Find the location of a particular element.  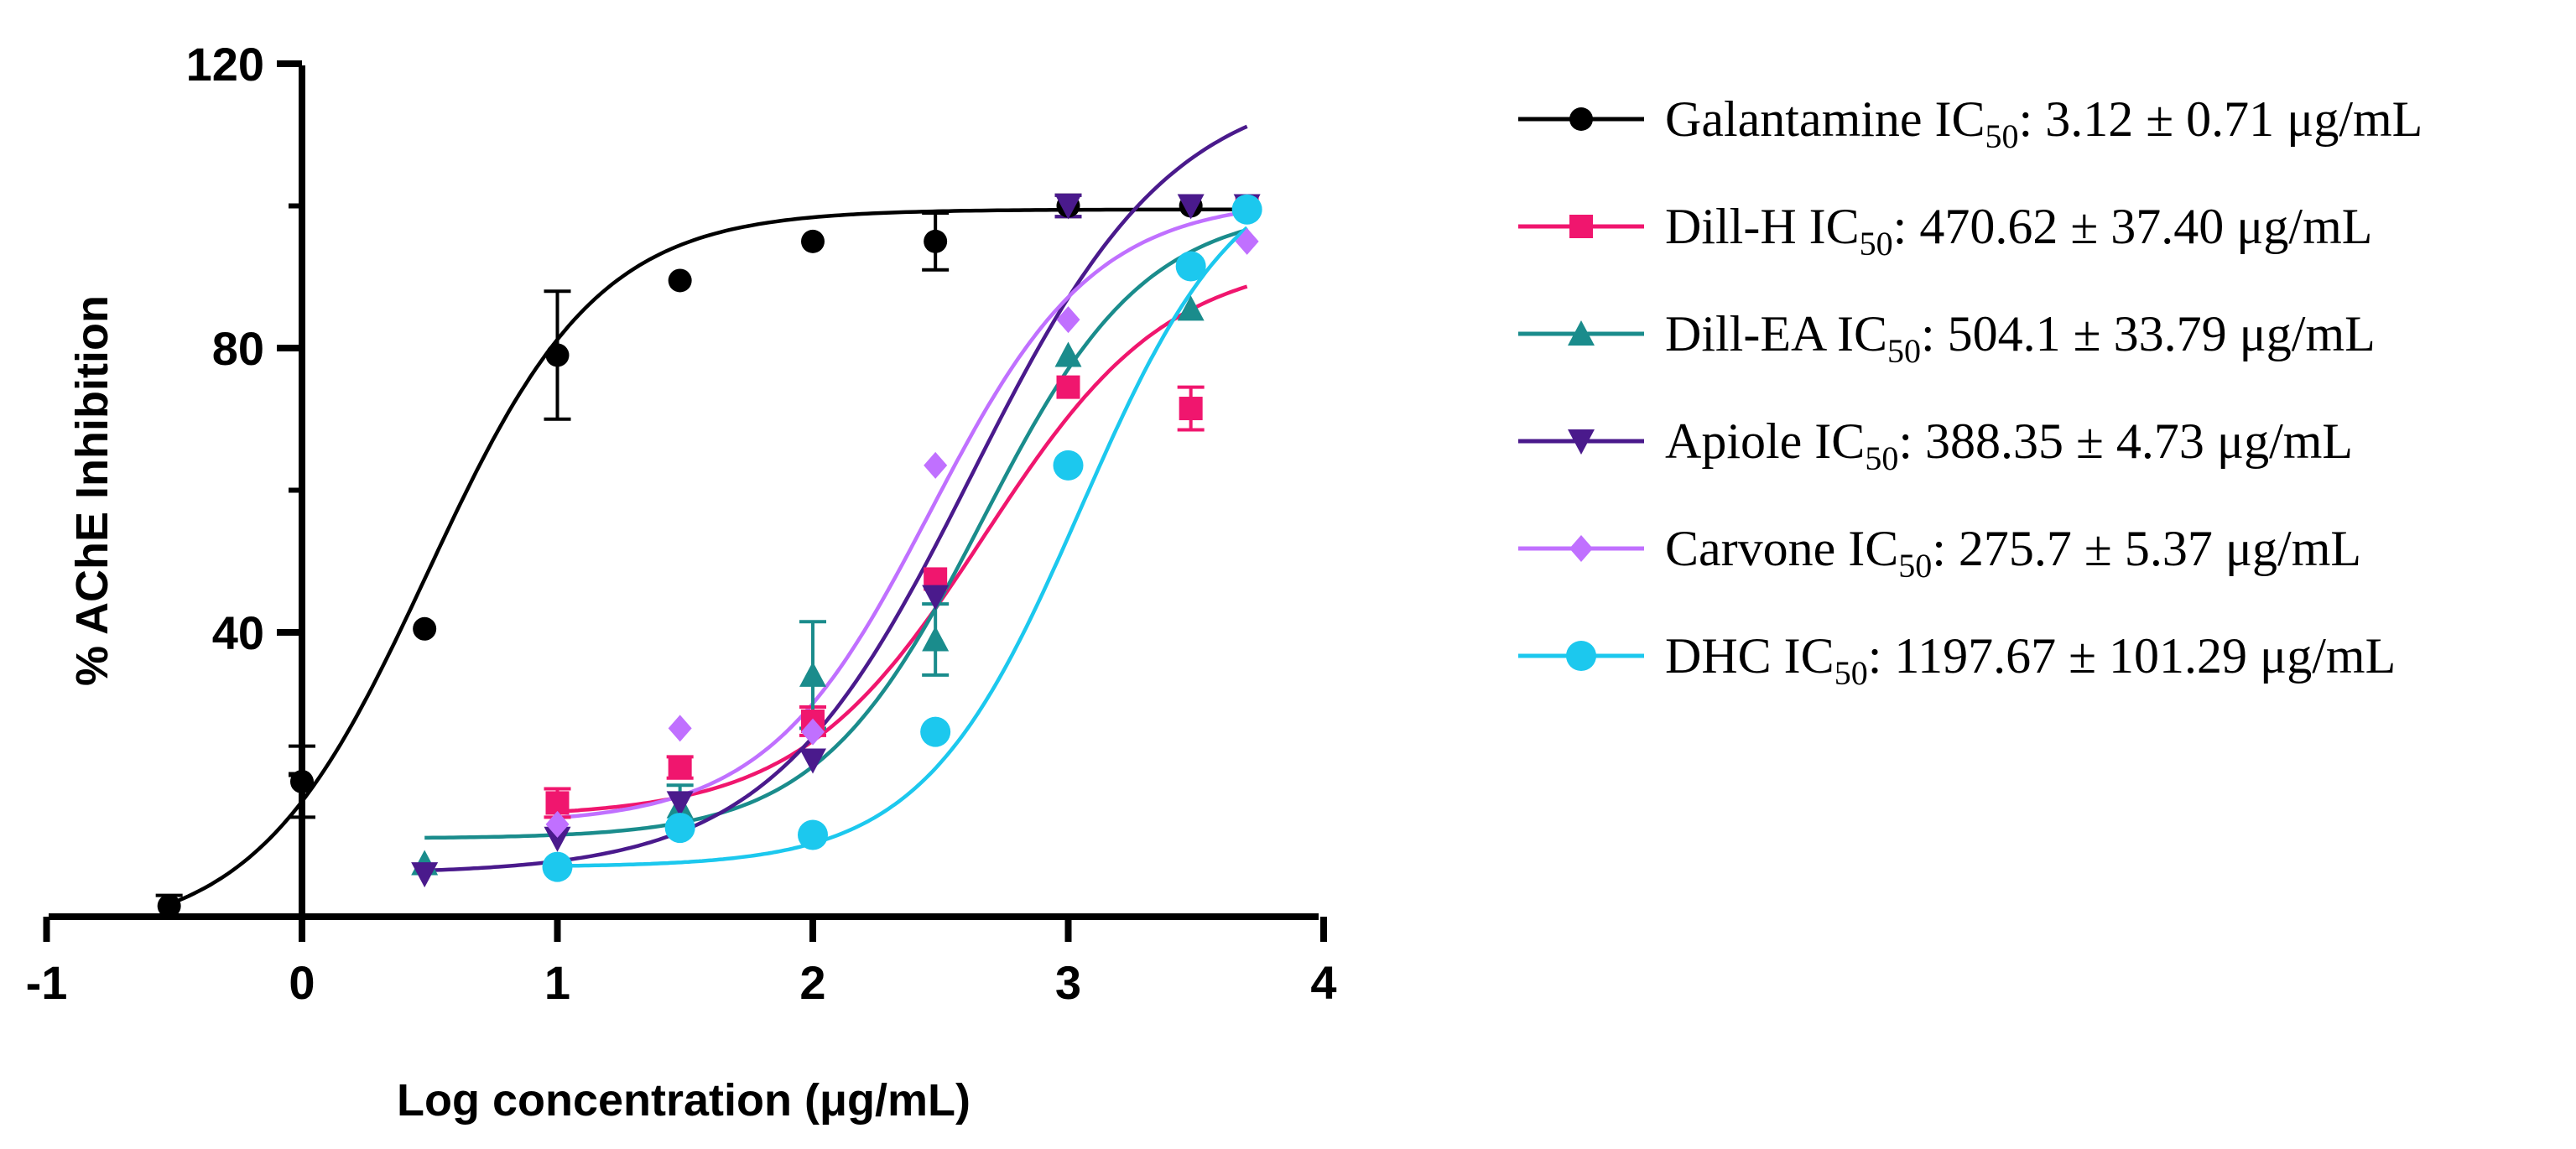

carvone-fit-curve is located at coordinates (902, 515).